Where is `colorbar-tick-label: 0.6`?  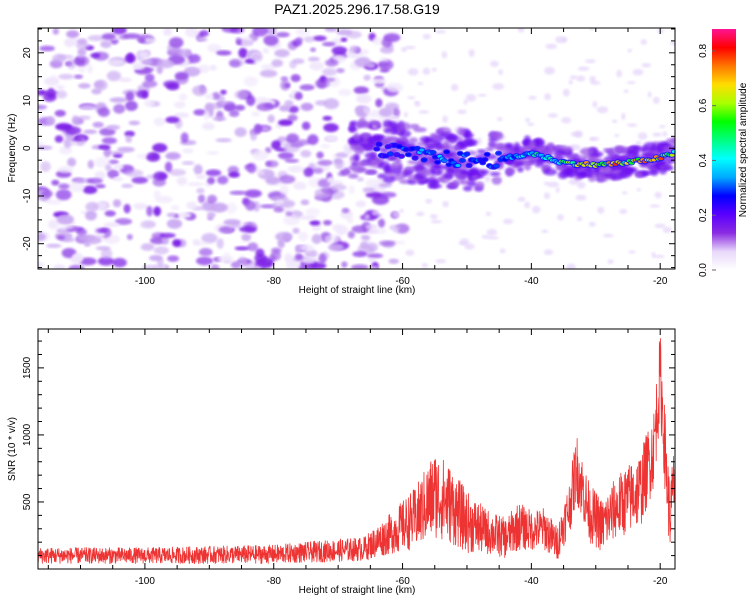 colorbar-tick-label: 0.6 is located at coordinates (703, 105).